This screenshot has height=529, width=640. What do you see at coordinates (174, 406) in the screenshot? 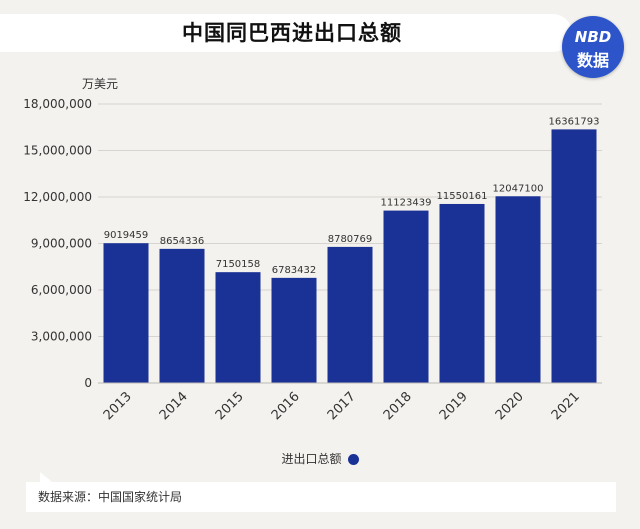
I see `x-tick-label: 2014` at bounding box center [174, 406].